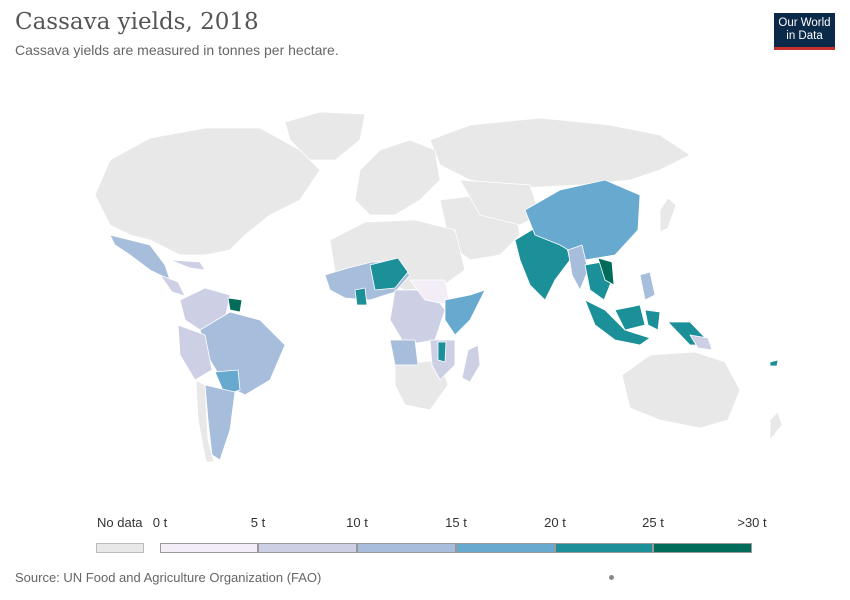 Image resolution: width=850 pixels, height=600 pixels. Describe the element at coordinates (471, 363) in the screenshot. I see `madagascar-region` at that location.